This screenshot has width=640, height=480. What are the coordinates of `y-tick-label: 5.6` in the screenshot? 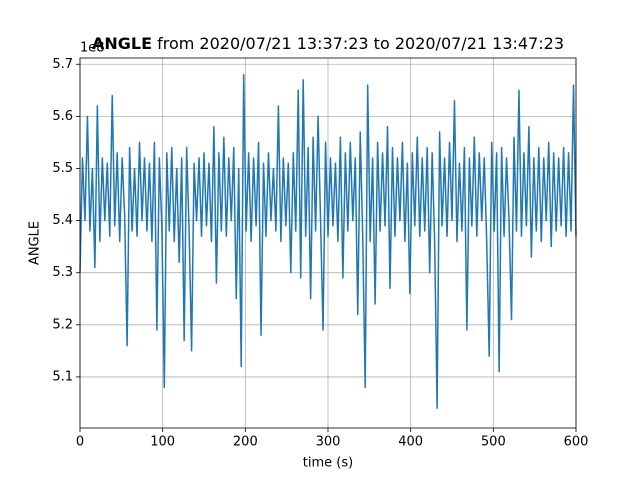 It's located at (62, 116).